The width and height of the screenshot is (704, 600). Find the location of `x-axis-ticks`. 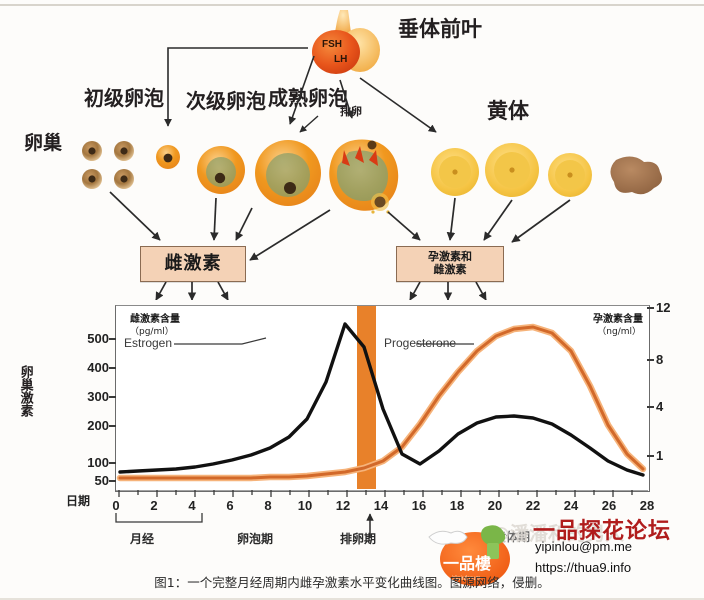

x-axis-ticks is located at coordinates (381, 493).